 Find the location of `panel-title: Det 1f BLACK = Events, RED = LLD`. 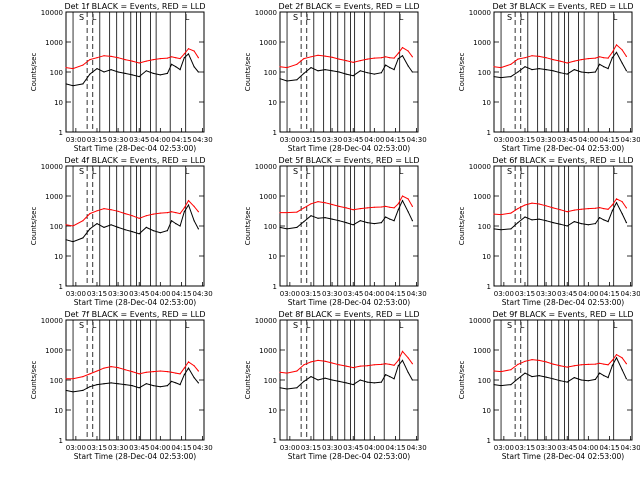

panel-title: Det 1f BLACK = Events, RED = LLD is located at coordinates (134, 6).